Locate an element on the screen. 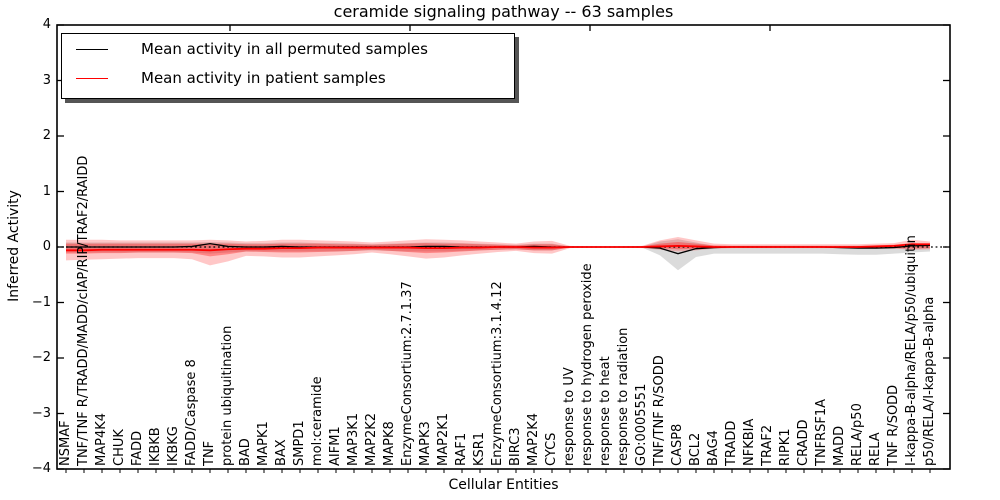 The height and width of the screenshot is (500, 1000). y-tick-label: 2 is located at coordinates (46, 135).